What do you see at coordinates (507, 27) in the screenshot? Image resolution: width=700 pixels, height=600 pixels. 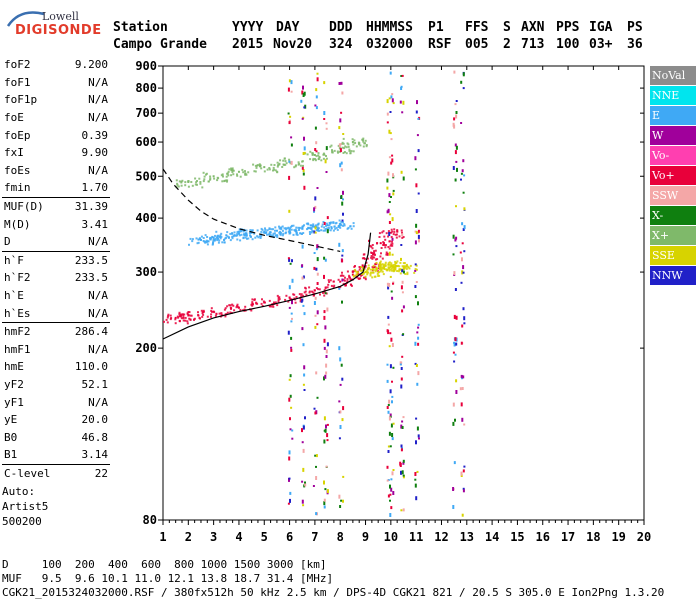 I see `header-label: S` at bounding box center [507, 27].